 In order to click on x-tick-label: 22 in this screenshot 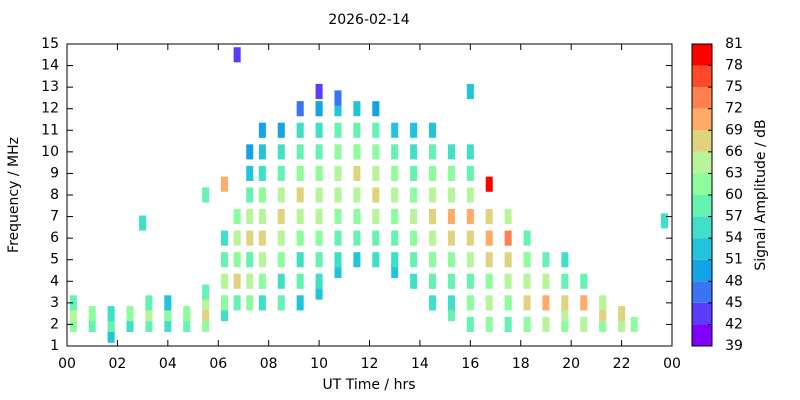, I will do `click(622, 364)`.